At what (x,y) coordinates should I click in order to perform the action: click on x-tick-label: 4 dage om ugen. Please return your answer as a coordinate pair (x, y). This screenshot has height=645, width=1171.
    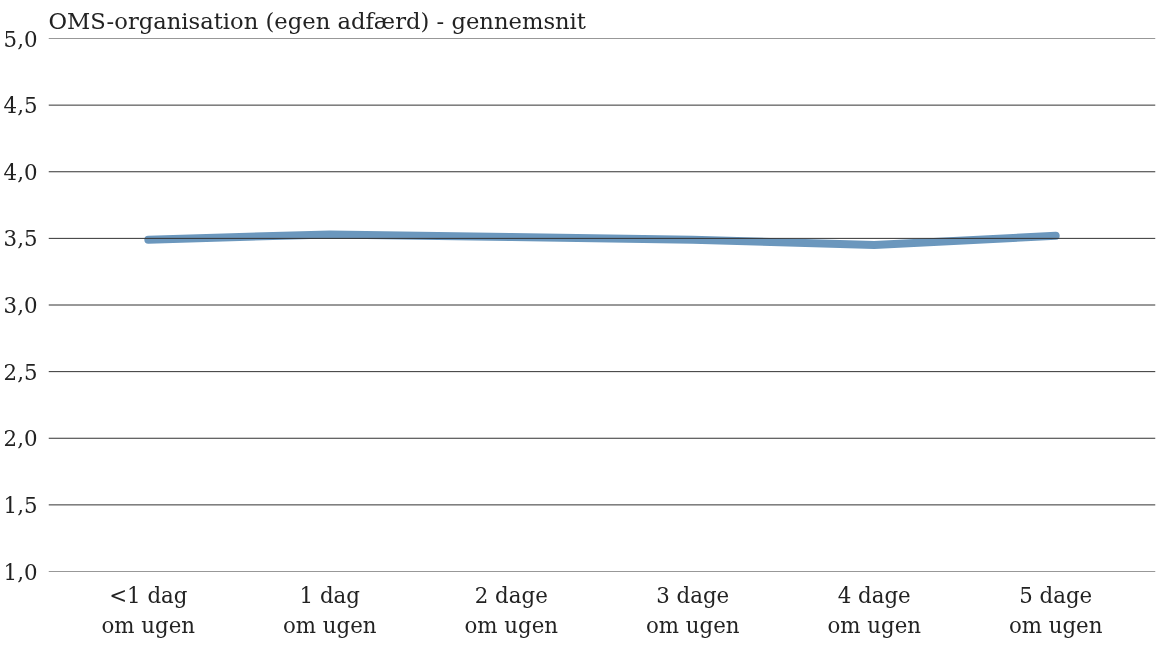
    Looking at the image, I should click on (874, 610).